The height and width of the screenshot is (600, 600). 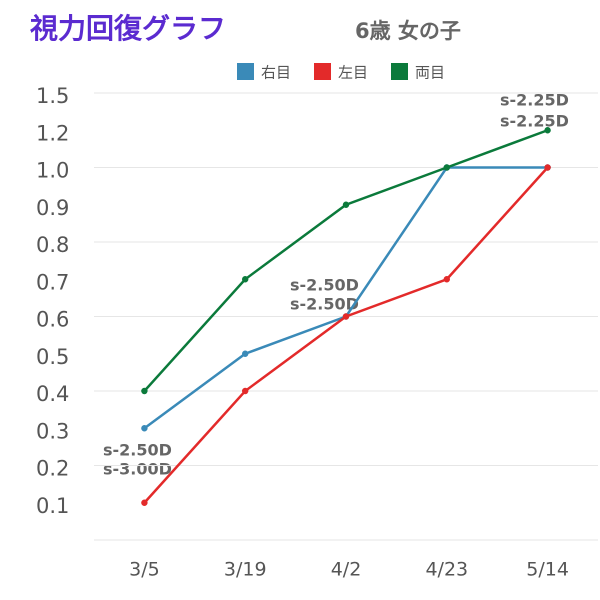 I want to click on y-tick-label: 0.2, so click(x=52, y=469).